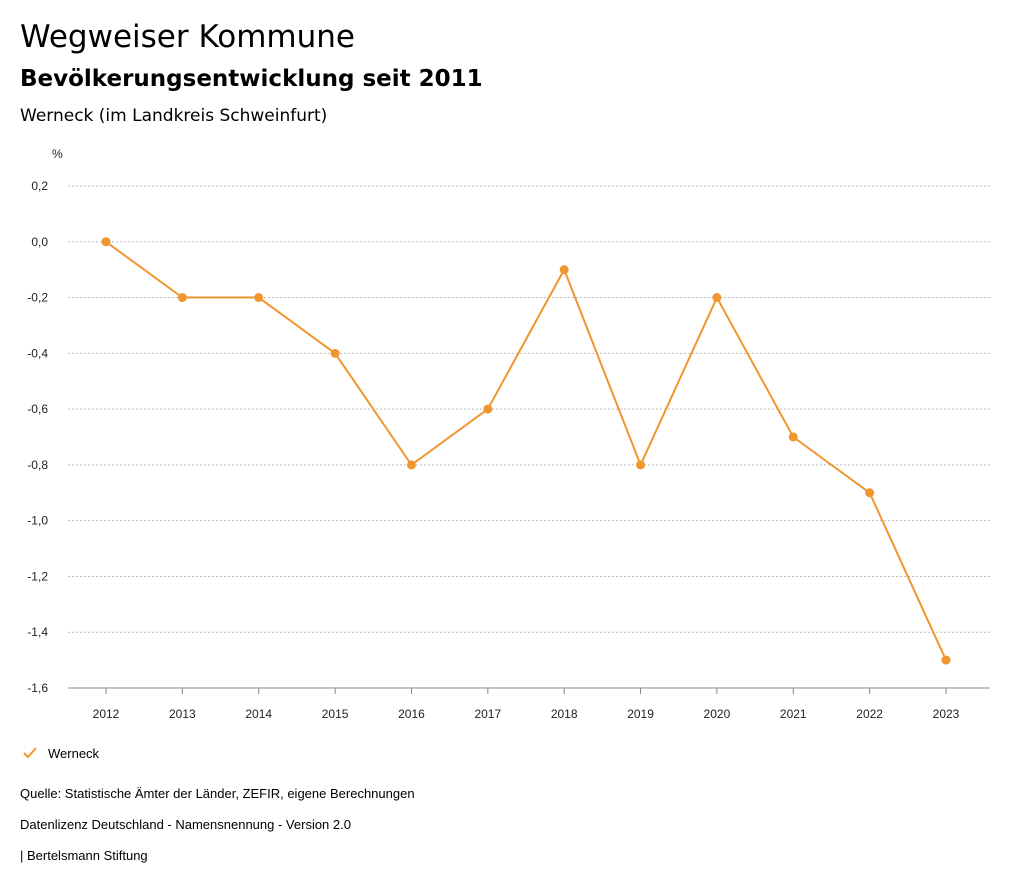  I want to click on y-tick-label: 0,0, so click(39, 242).